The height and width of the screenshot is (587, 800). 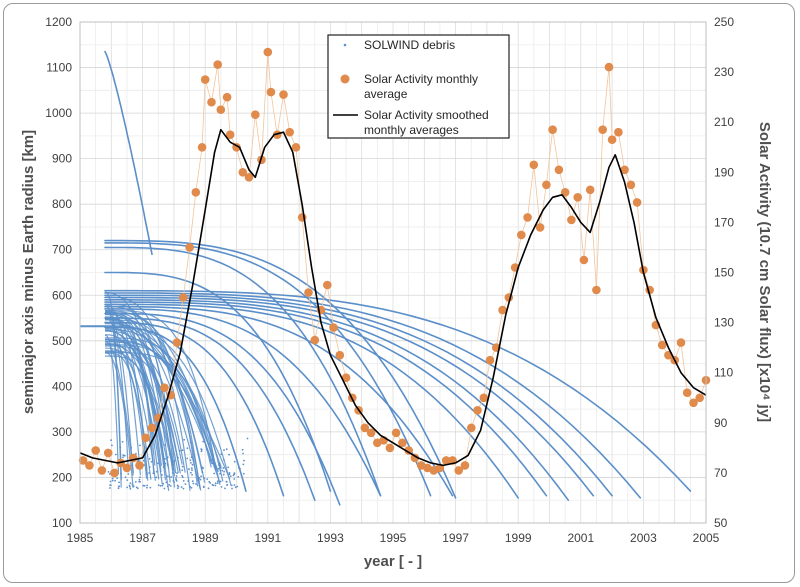 What do you see at coordinates (28, 272) in the screenshot?
I see `y-axis-left-label: semimajor axis minus Earth radius [km]` at bounding box center [28, 272].